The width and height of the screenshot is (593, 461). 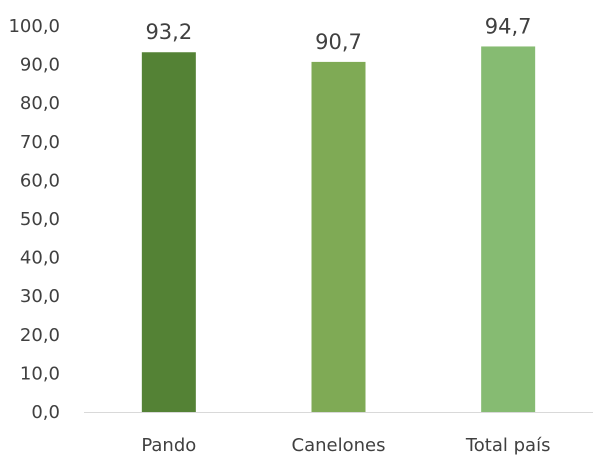 I want to click on y-tick-label: 40,0, so click(x=40, y=258).